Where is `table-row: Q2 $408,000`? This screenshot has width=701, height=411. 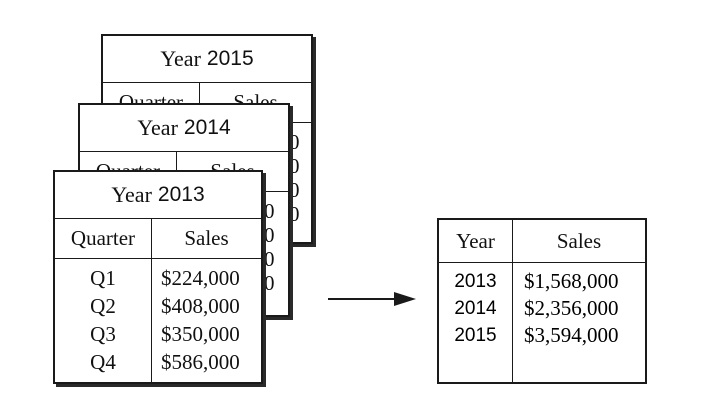 table-row: Q2 $408,000 is located at coordinates (158, 306).